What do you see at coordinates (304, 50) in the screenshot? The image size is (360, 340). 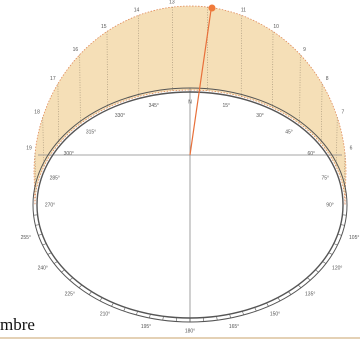 I see `hour-label: 9` at bounding box center [304, 50].